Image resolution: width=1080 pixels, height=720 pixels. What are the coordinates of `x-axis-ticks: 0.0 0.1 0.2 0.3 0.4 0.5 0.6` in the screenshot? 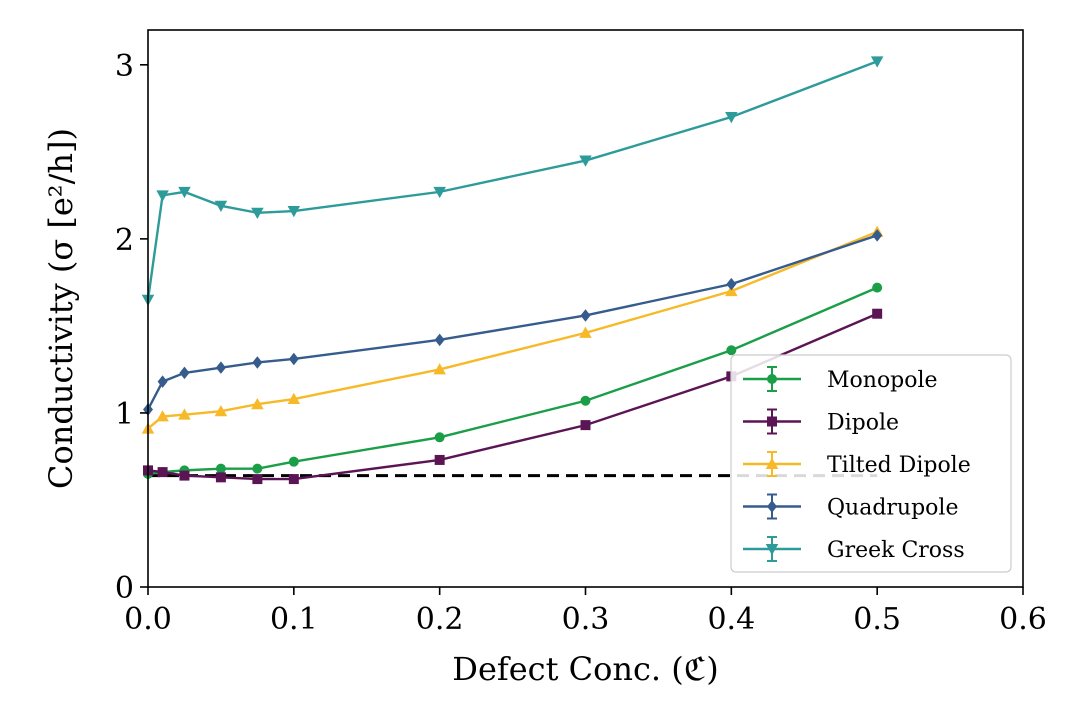 It's located at (585, 612).